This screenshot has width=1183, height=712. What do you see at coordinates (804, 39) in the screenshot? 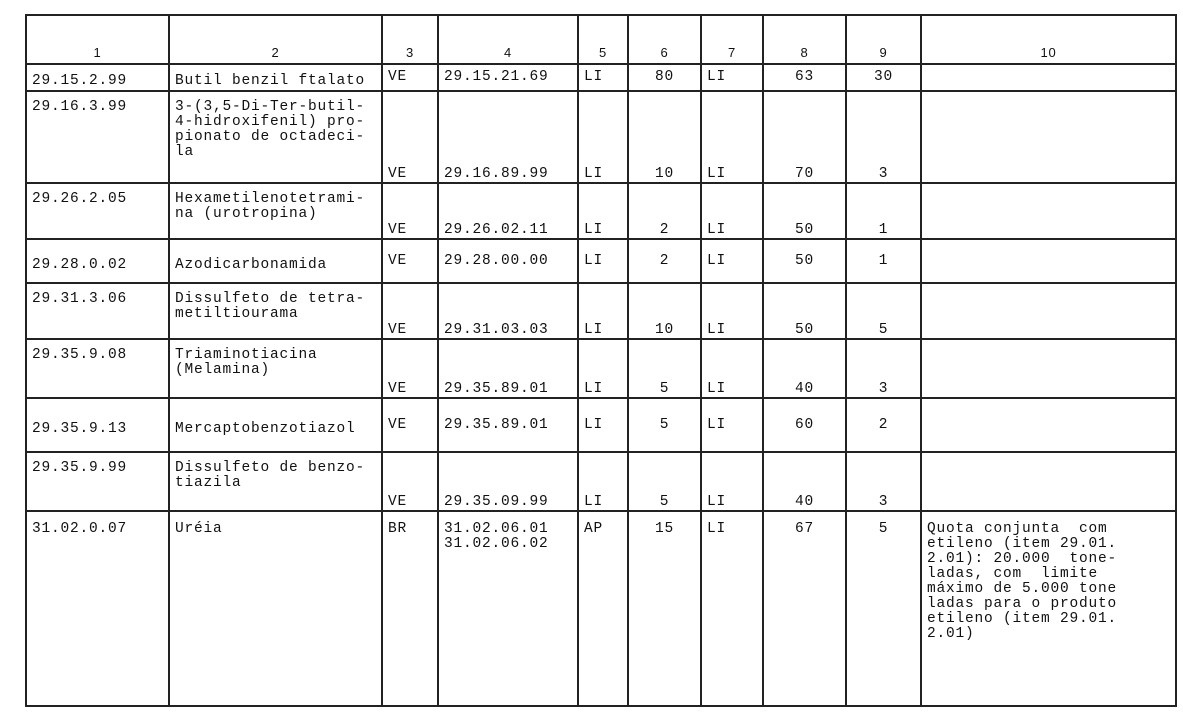
I see `header-col-8: 8` at bounding box center [804, 39].